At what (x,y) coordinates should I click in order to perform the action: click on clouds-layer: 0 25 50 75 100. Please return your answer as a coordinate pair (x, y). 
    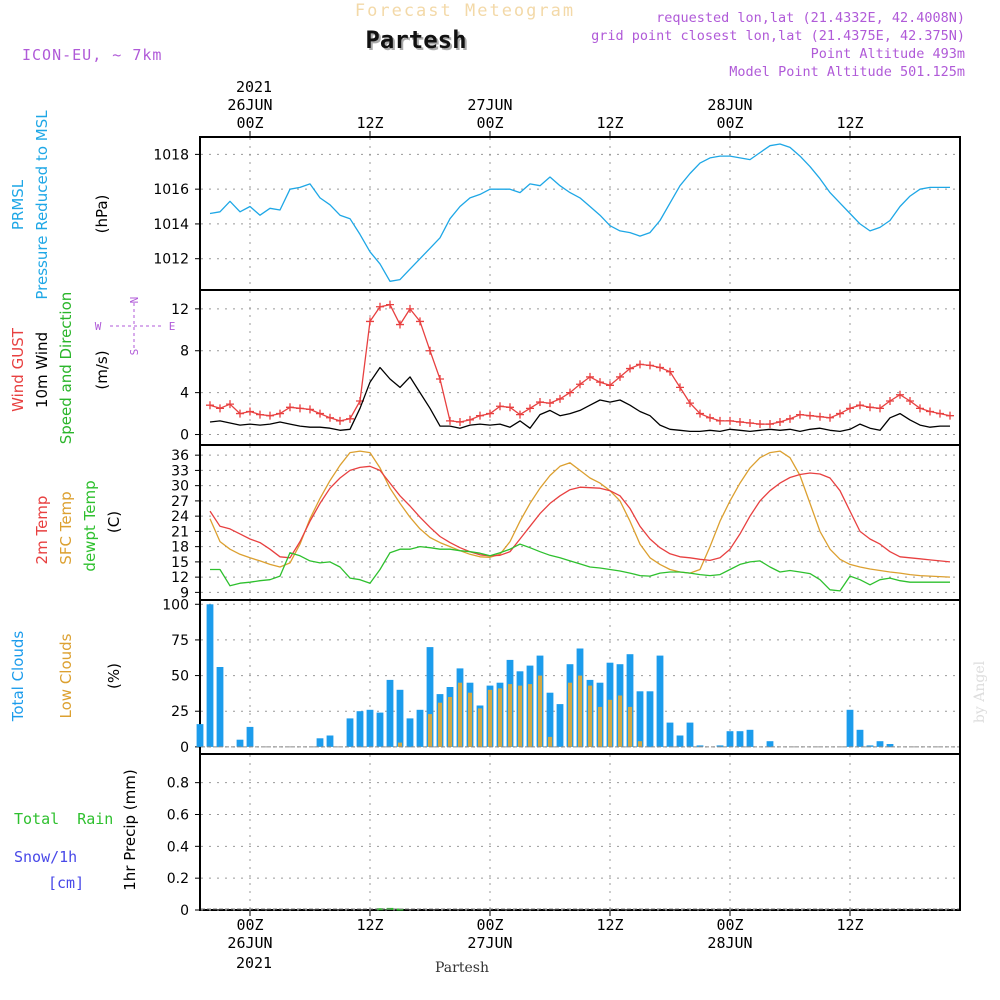
    Looking at the image, I should click on (560, 676).